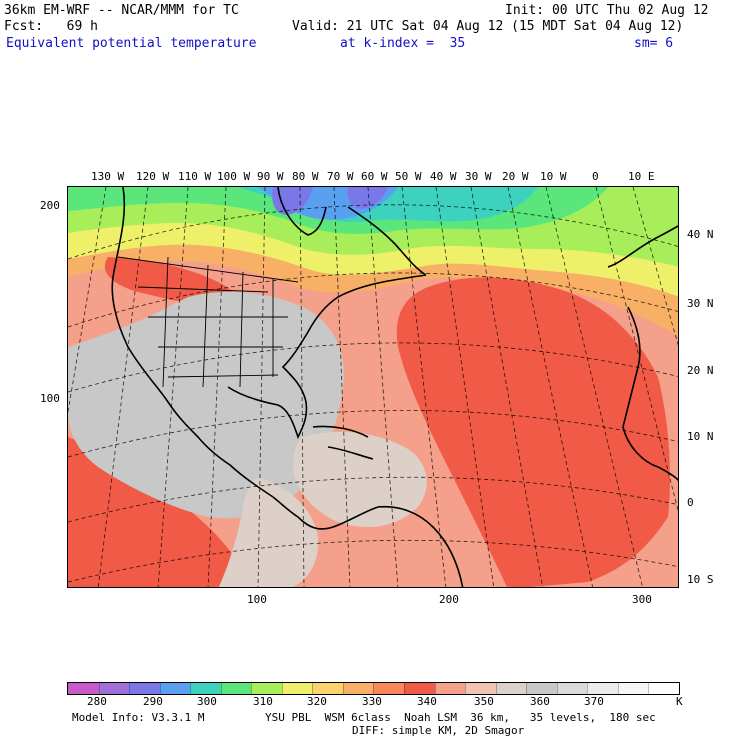 The height and width of the screenshot is (740, 740). Describe the element at coordinates (195, 176) in the screenshot. I see `lon-label: 110 W` at that location.